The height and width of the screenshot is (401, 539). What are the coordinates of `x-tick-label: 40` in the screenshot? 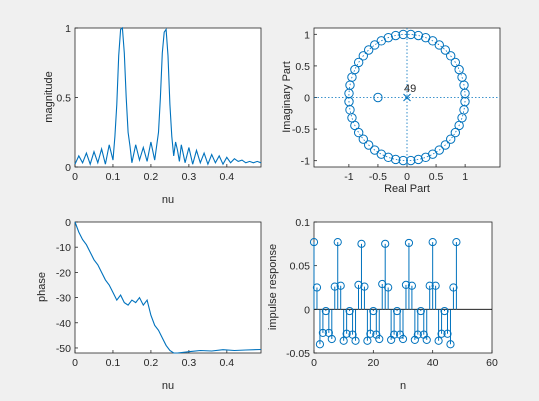 It's located at (433, 363).